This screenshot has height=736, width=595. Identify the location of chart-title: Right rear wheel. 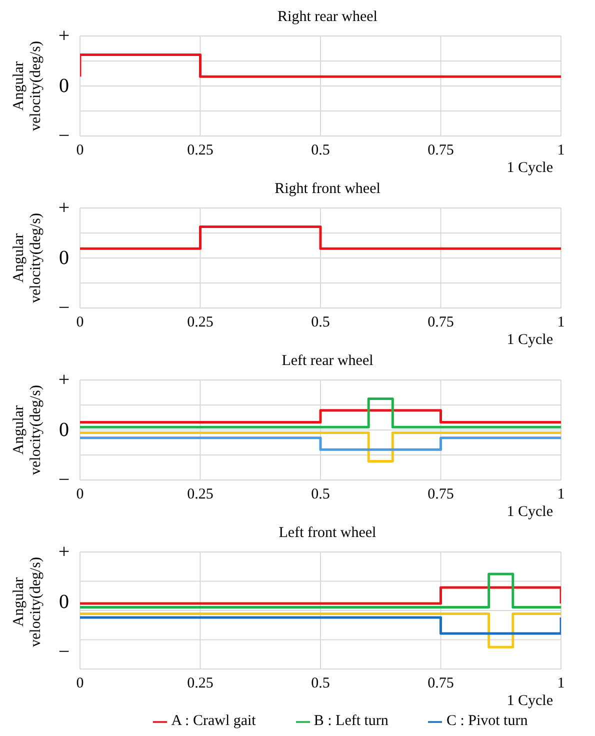
(327, 17).